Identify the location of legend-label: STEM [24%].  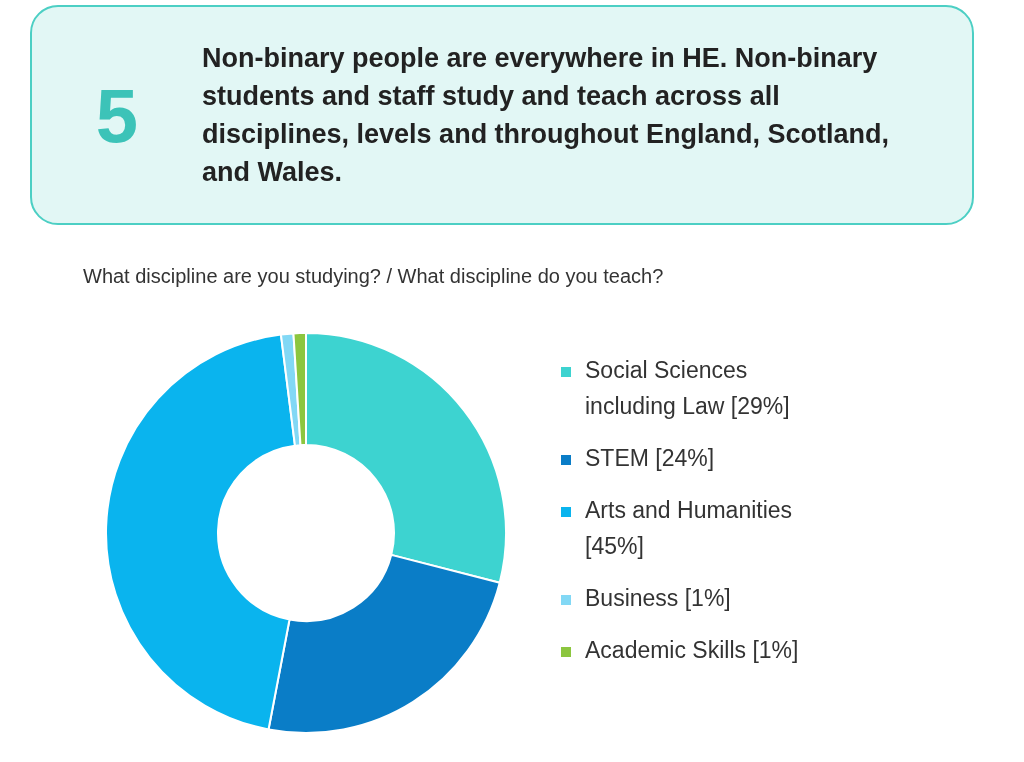
(650, 458).